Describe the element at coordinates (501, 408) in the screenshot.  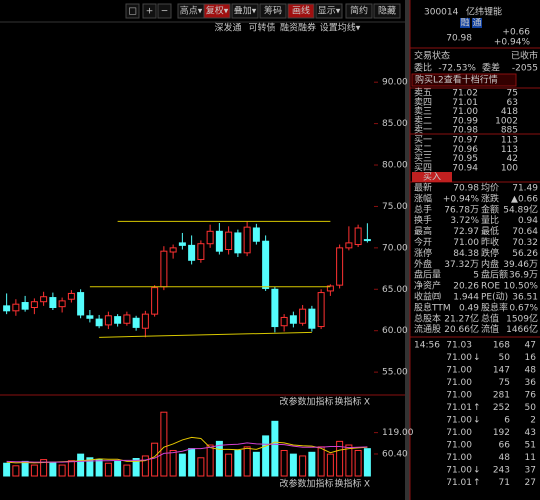
I see `trade-volume: 252` at that location.